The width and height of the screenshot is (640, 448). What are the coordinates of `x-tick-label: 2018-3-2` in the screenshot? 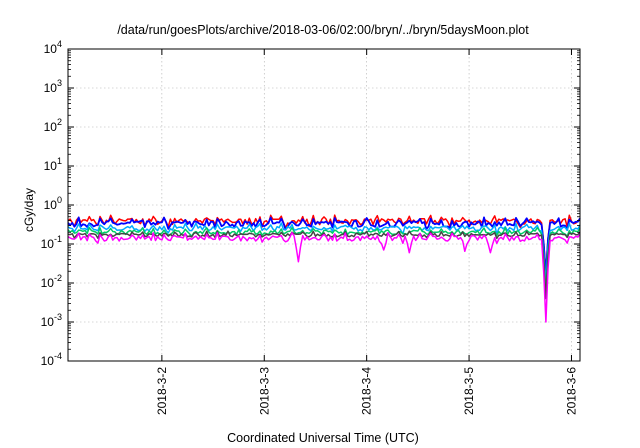 It's located at (162, 391).